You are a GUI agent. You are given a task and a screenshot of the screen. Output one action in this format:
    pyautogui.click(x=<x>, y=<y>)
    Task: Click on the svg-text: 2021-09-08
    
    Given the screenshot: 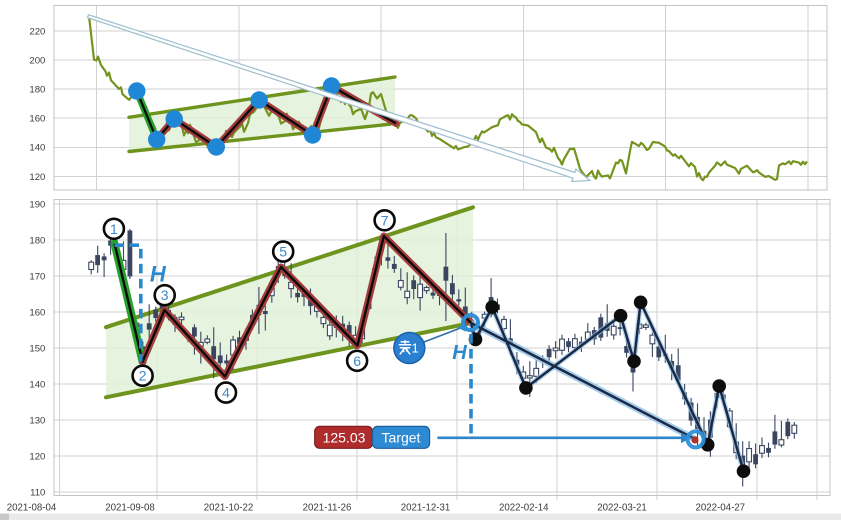 What is the action you would take?
    pyautogui.click(x=130, y=508)
    